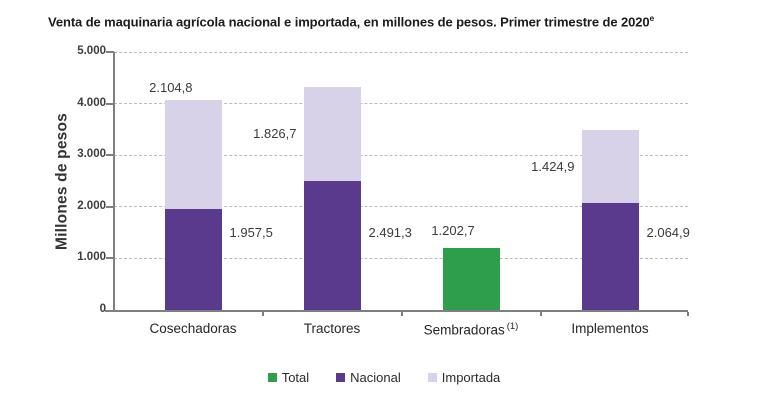  I want to click on category-text: Sembradoras, so click(464, 330).